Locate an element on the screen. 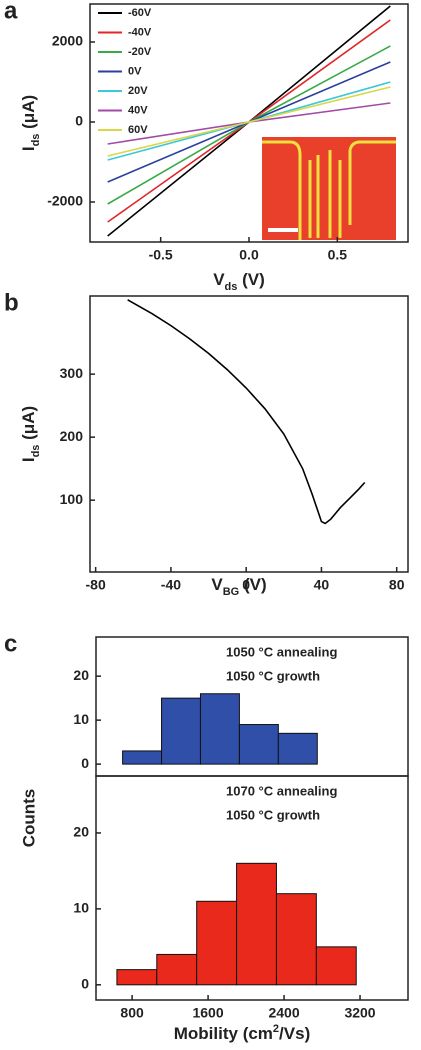 This screenshot has height=1050, width=421. label-part: Mobility (cm is located at coordinates (223, 1033).